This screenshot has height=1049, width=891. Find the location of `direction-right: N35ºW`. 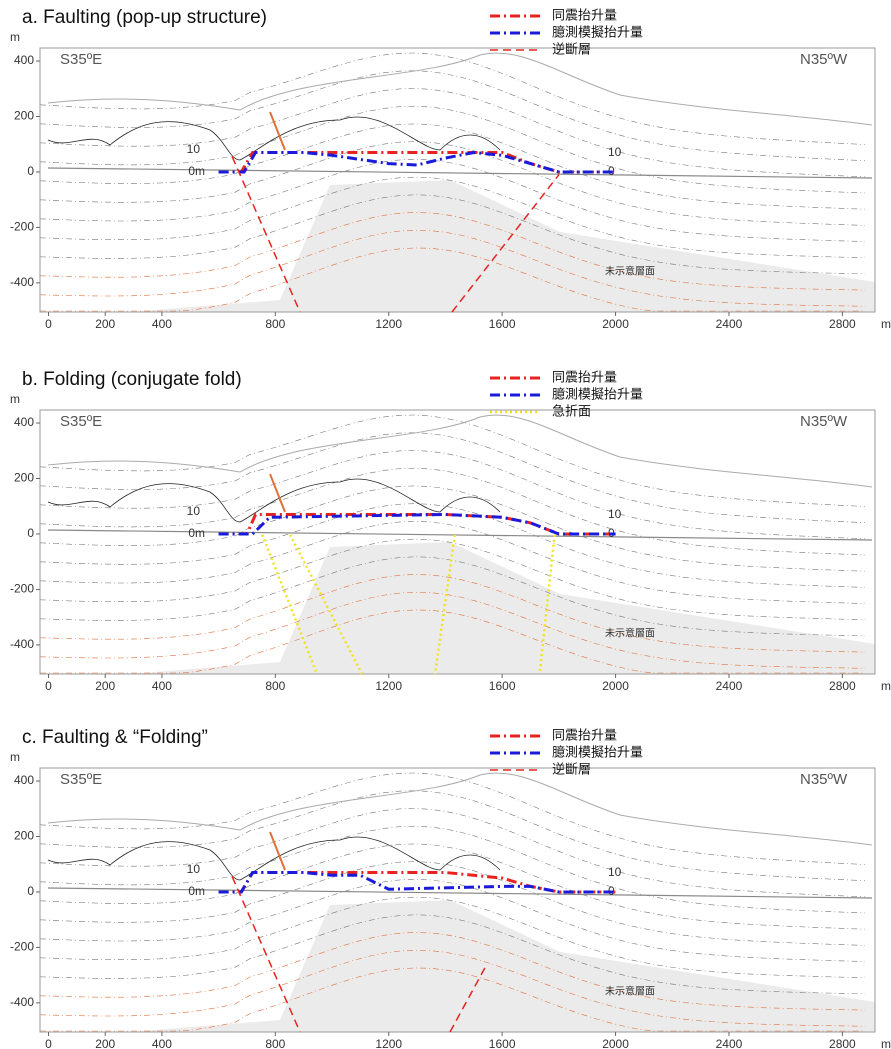

direction-right: N35ºW is located at coordinates (824, 779).